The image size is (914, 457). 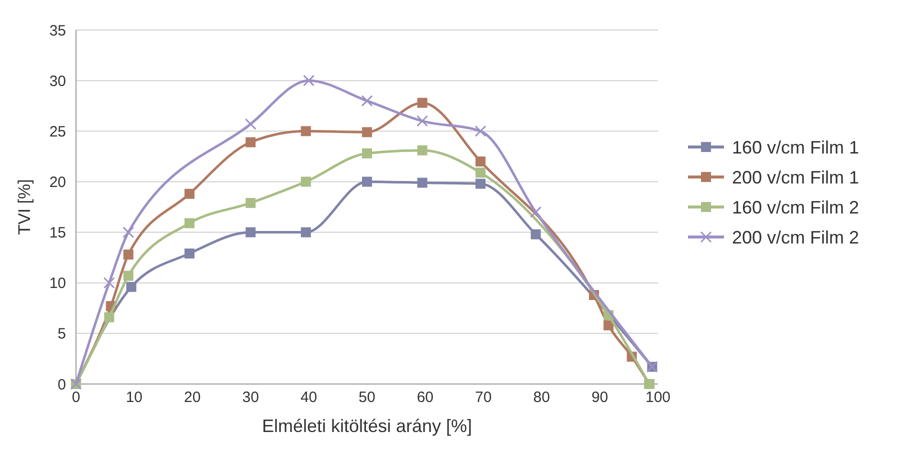 What do you see at coordinates (796, 147) in the screenshot?
I see `legend-label: 160 v/cm Film 1` at bounding box center [796, 147].